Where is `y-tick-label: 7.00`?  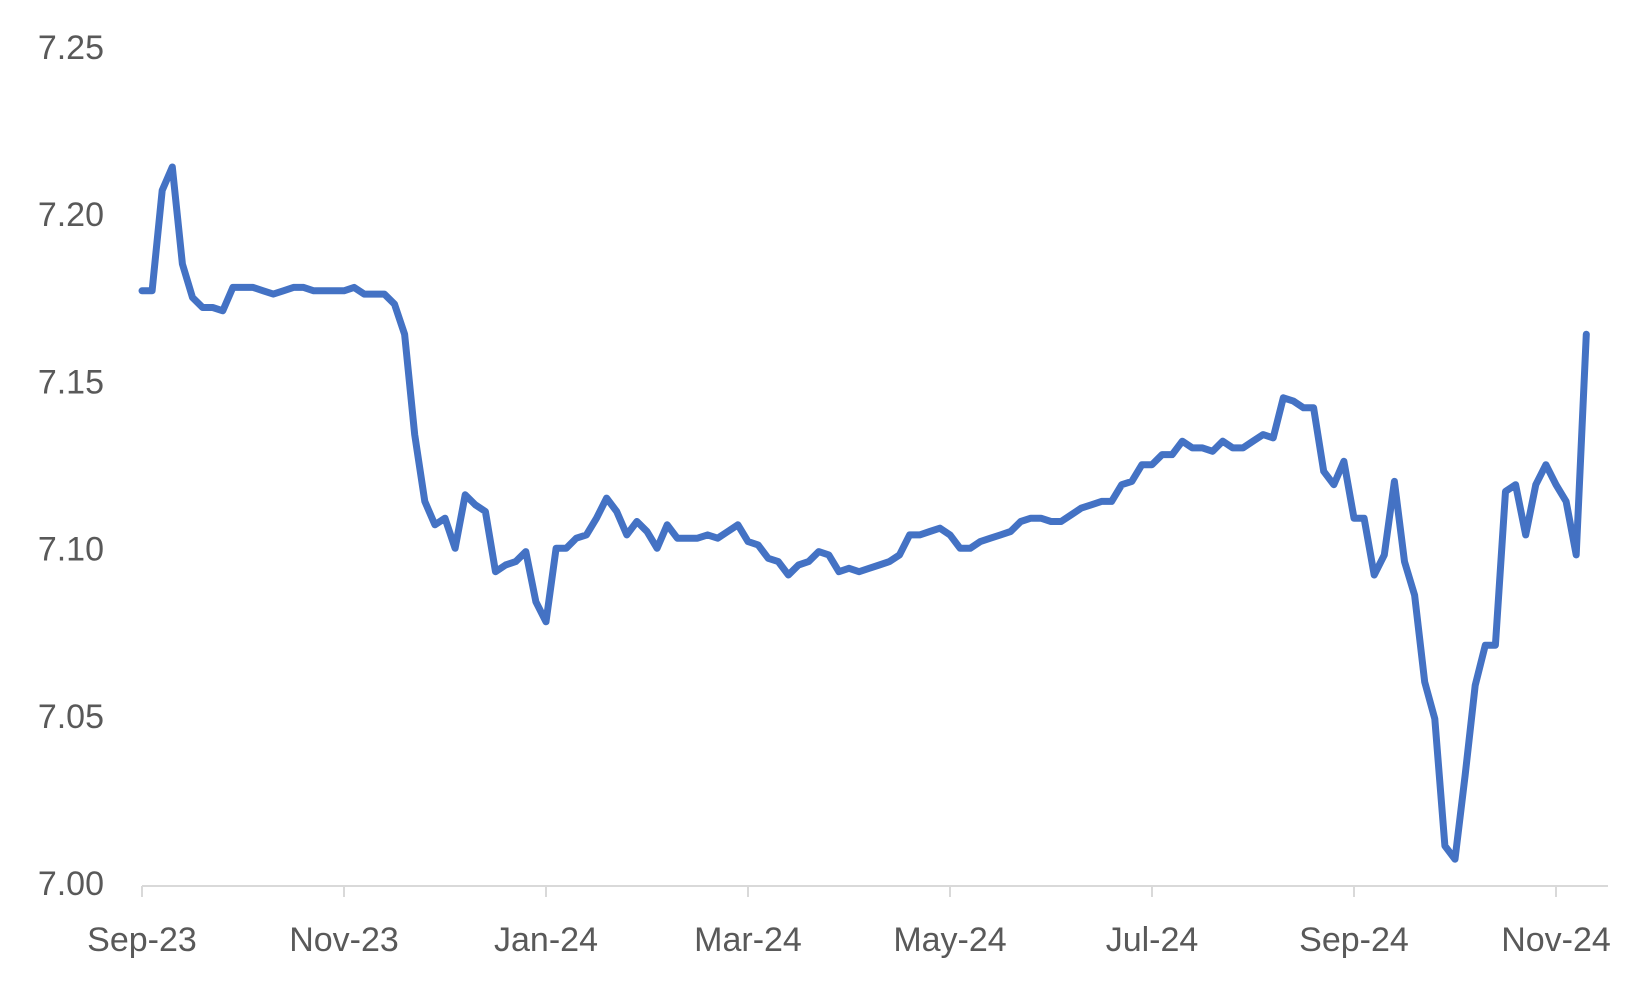 y-tick-label: 7.00 is located at coordinates (71, 884).